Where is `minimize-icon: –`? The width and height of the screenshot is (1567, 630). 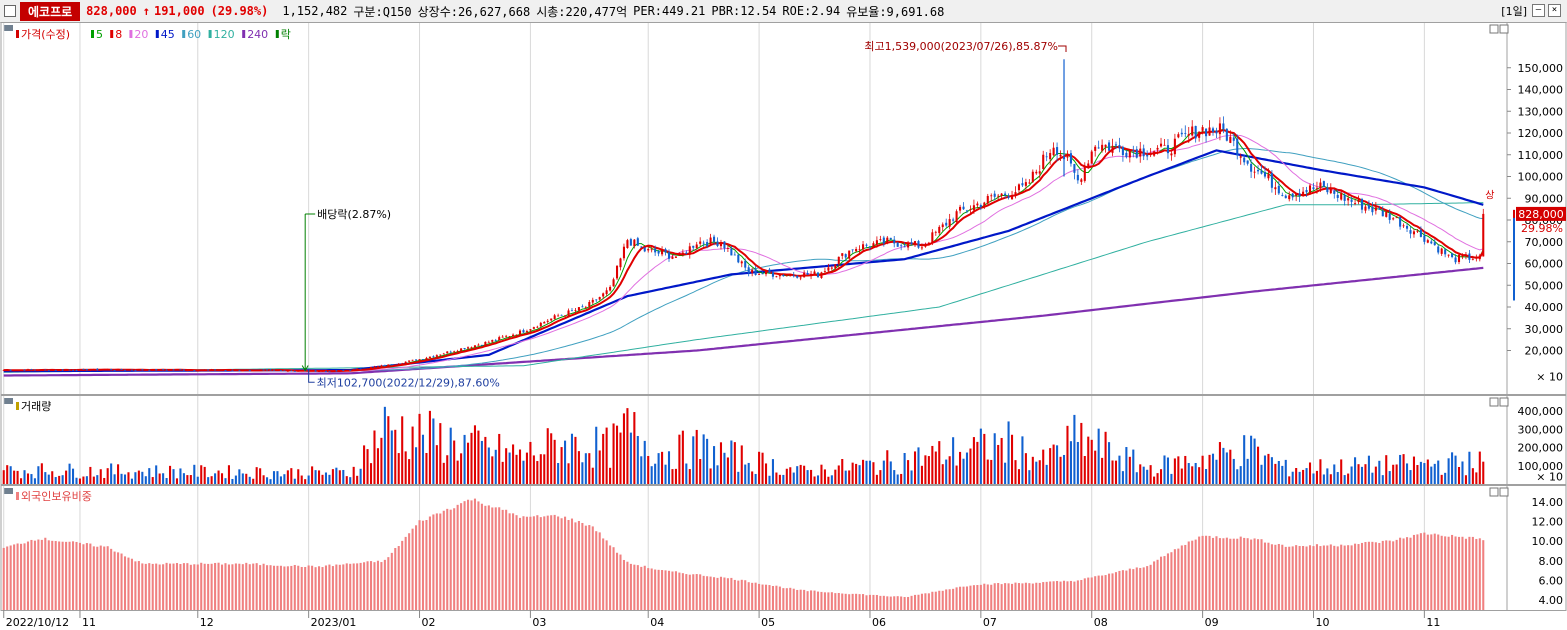 minimize-icon: – is located at coordinates (1538, 10).